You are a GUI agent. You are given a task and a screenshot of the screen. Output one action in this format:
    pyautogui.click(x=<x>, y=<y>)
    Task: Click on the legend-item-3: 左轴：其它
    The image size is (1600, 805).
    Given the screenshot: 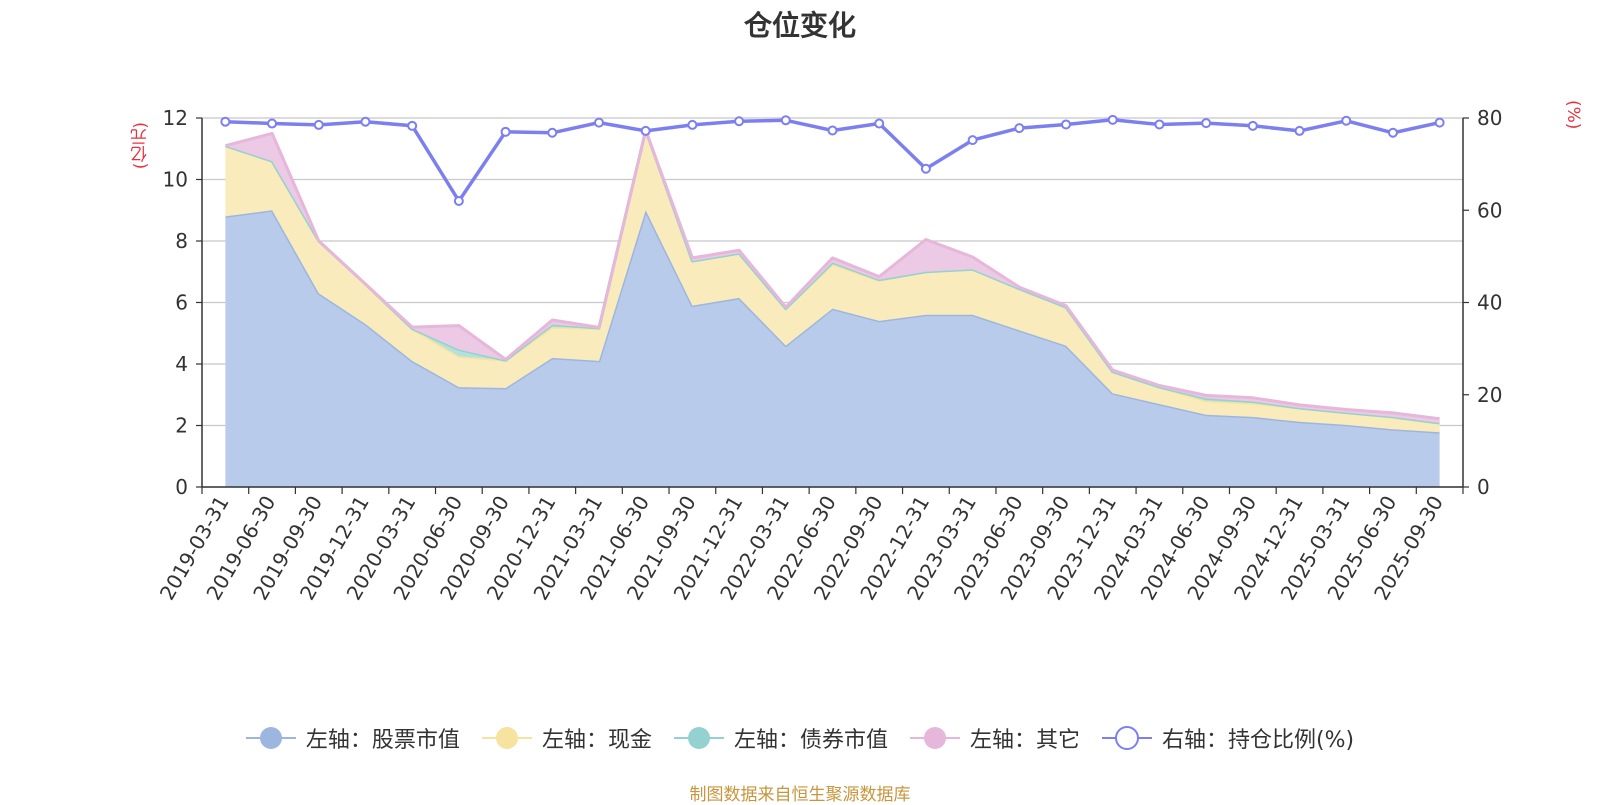 What is the action you would take?
    pyautogui.click(x=994, y=738)
    